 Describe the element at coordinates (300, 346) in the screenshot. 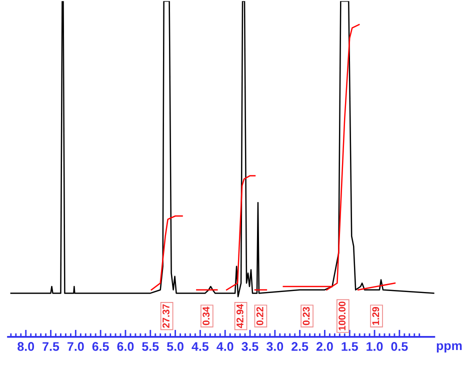

I see `x-tick-label: 2.5` at that location.